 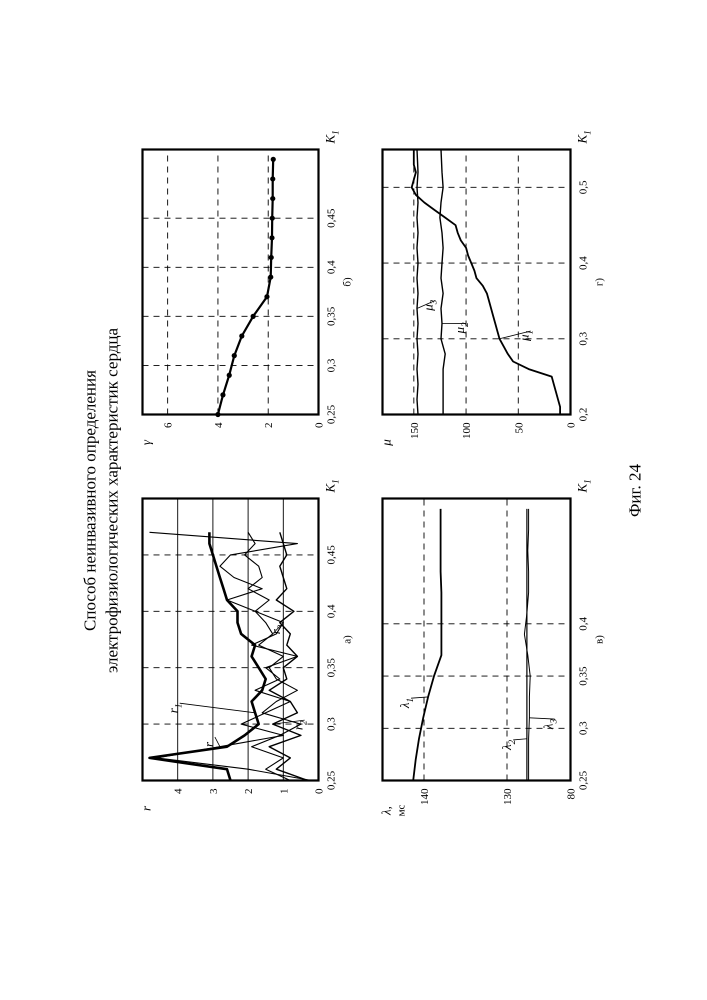 I want to click on y-axis-label: r, so click(x=145, y=808).